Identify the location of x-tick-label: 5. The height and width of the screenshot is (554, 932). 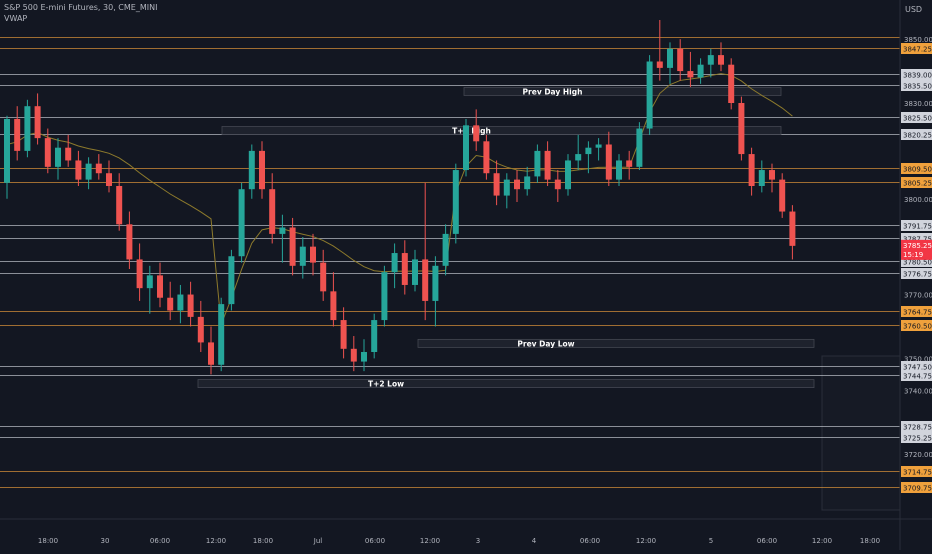
(711, 541).